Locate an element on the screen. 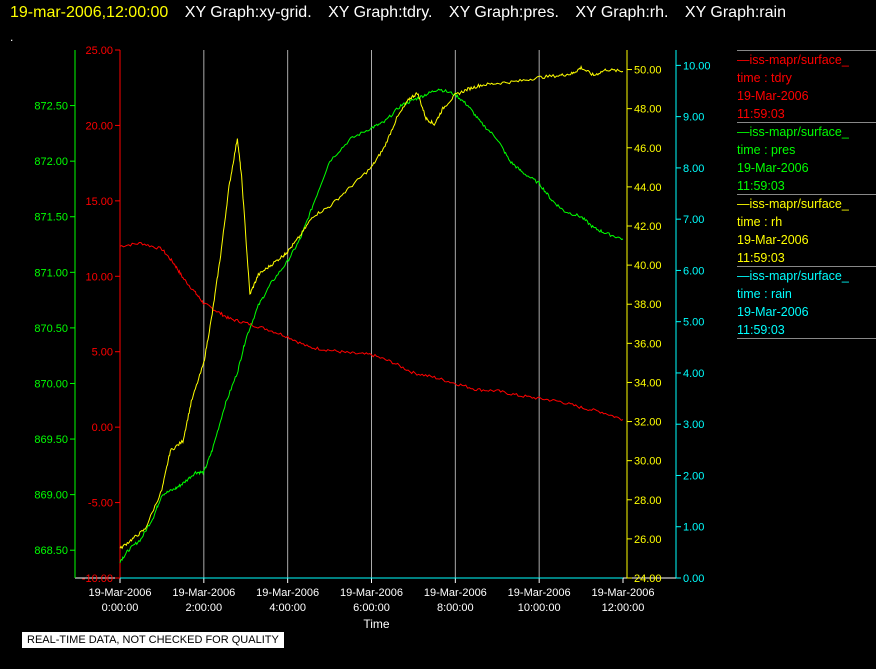 Image resolution: width=876 pixels, height=669 pixels. pres-tick-label: 870.00 is located at coordinates (51, 384).